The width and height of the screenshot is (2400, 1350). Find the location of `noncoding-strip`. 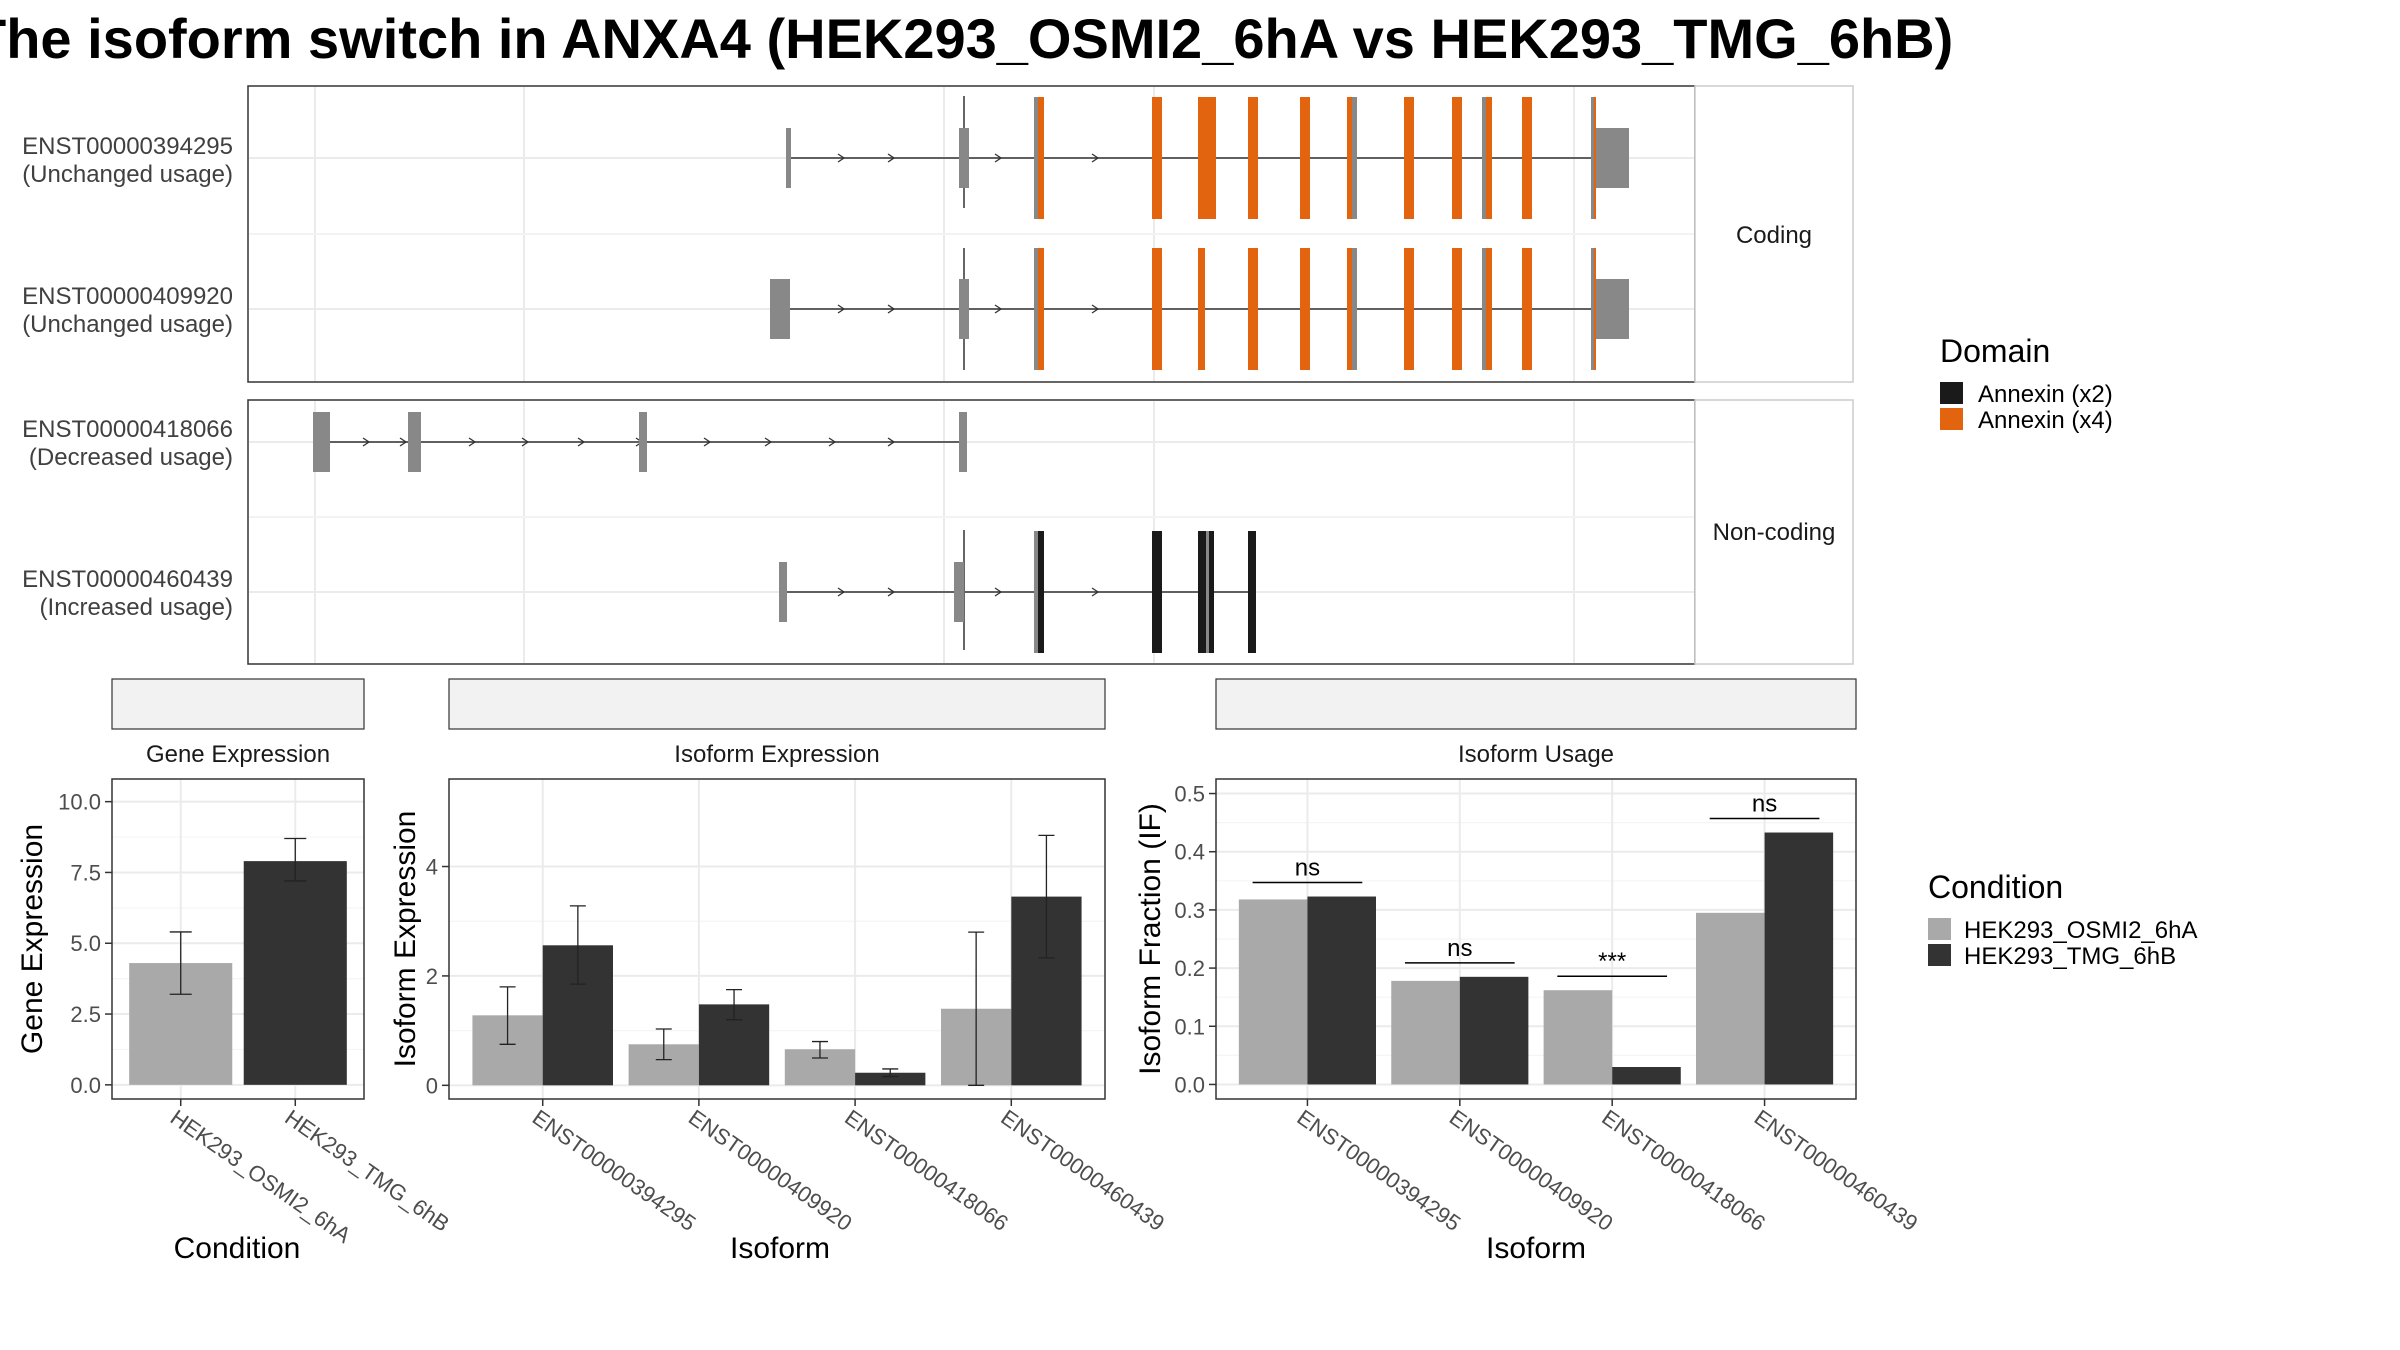

noncoding-strip is located at coordinates (1774, 532).